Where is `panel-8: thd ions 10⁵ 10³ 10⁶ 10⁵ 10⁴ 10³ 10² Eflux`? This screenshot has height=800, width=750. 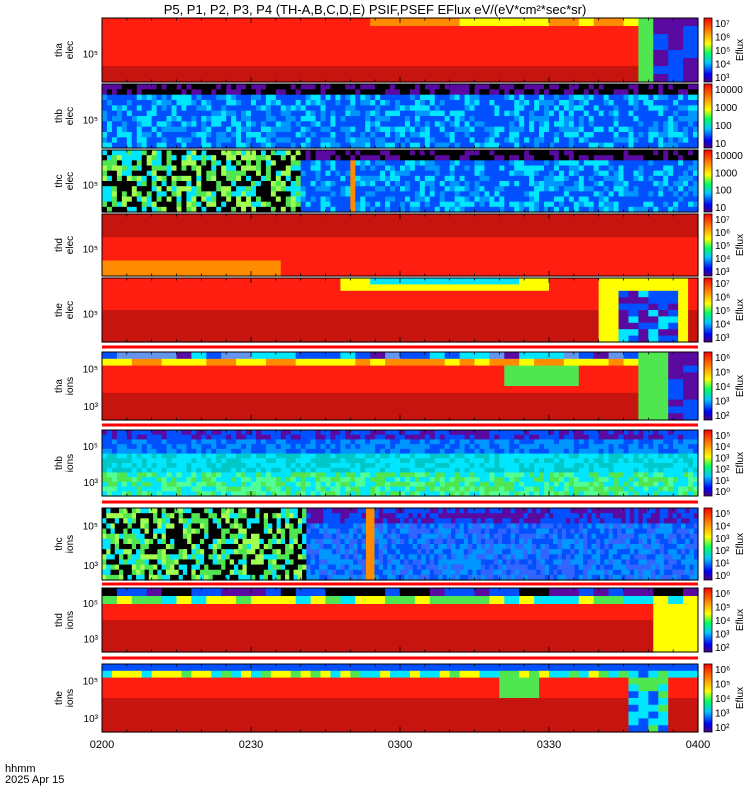
panel-8: thd ions 10⁵ 10³ 10⁶ 10⁵ 10⁴ 10³ 10² Eflux is located at coordinates (400, 620).